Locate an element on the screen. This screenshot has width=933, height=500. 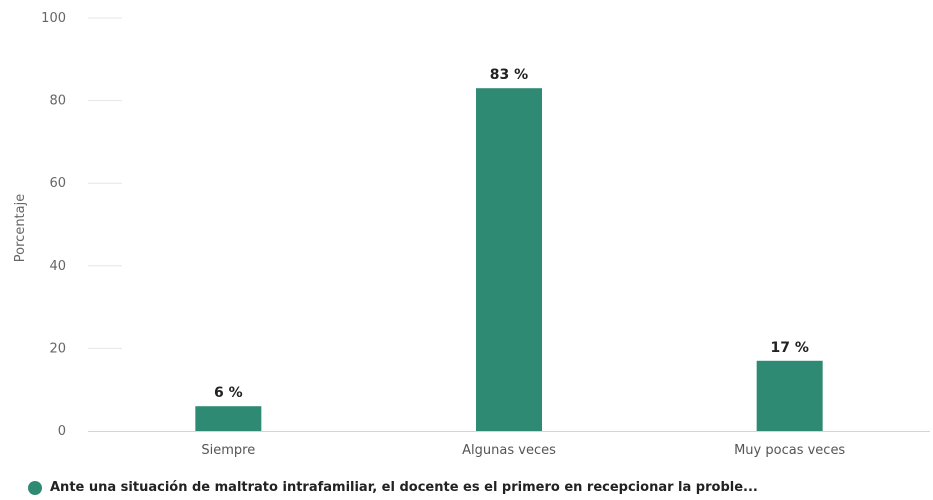
y-tick-label: 40 is located at coordinates (57, 266).